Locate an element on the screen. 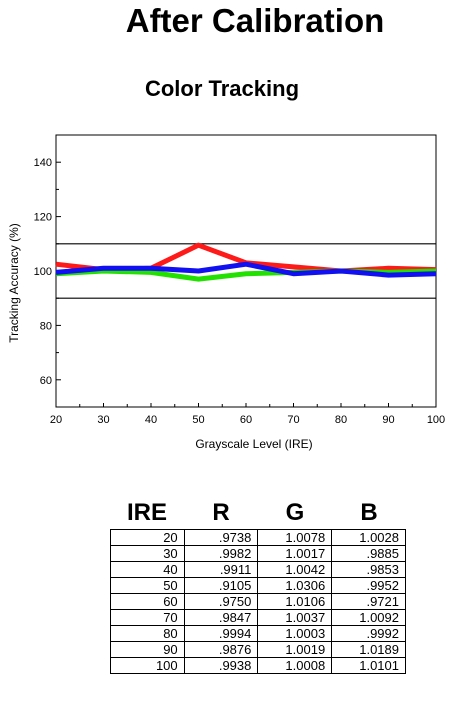 The image size is (450, 706). table-cell: 1.0092 is located at coordinates (368, 617).